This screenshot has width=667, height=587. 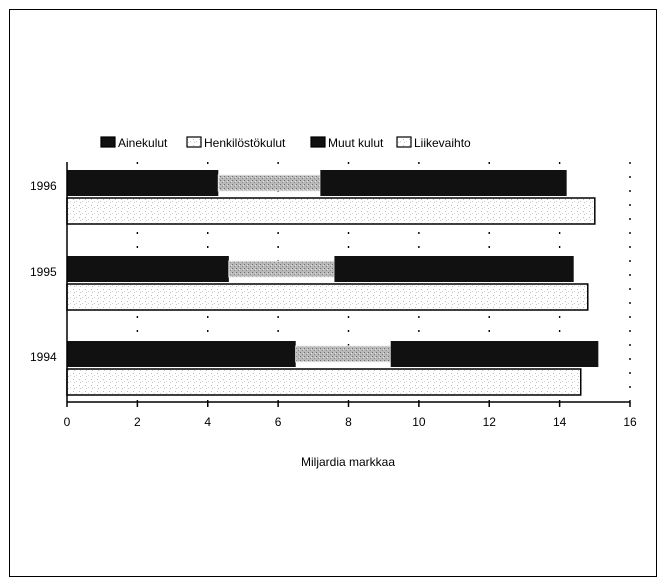 I want to click on legend-swatch-liikevaihto, so click(x=404, y=142).